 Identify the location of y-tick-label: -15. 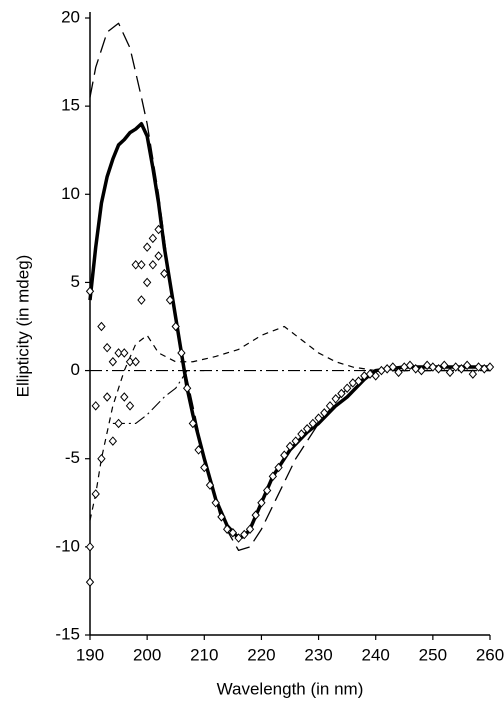
(67, 633).